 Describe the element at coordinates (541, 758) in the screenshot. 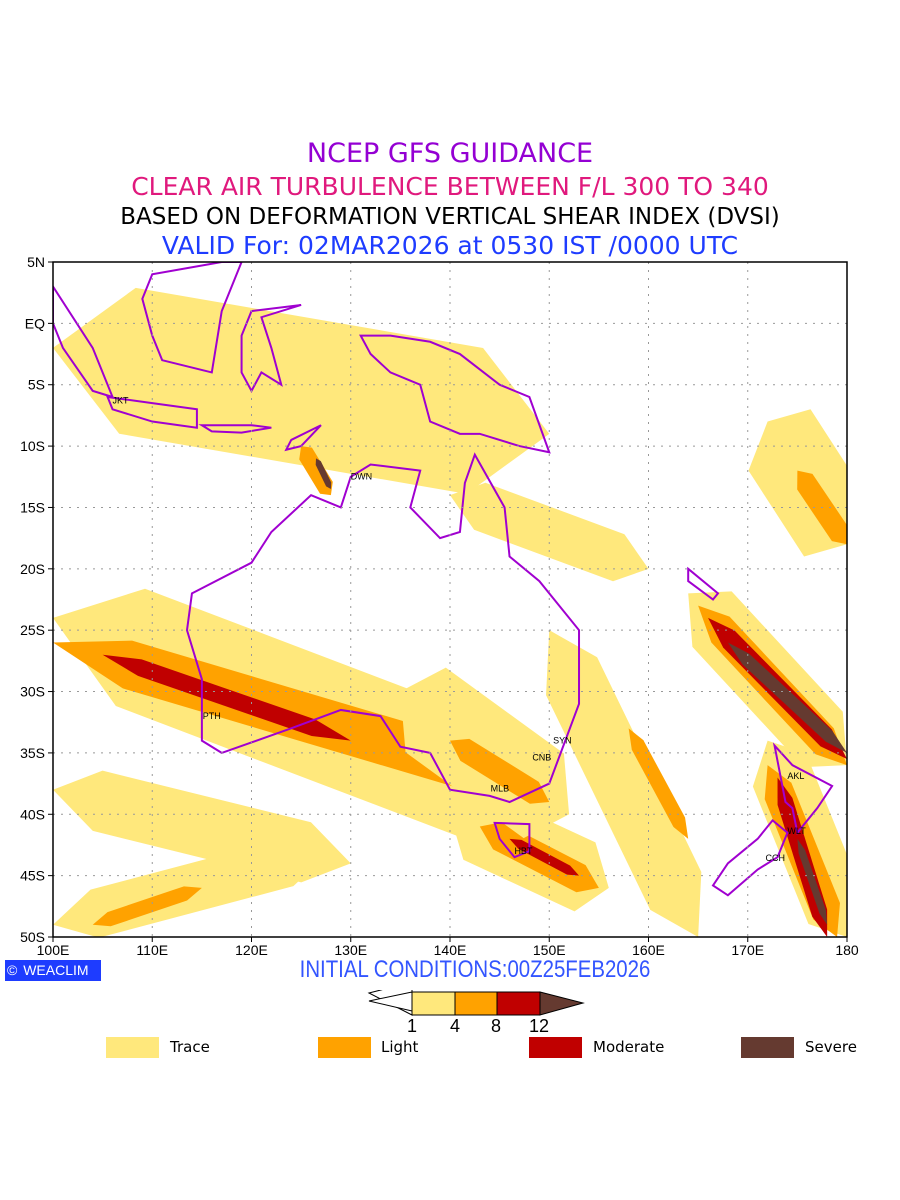

I see `city-label-cnb: CNB` at that location.